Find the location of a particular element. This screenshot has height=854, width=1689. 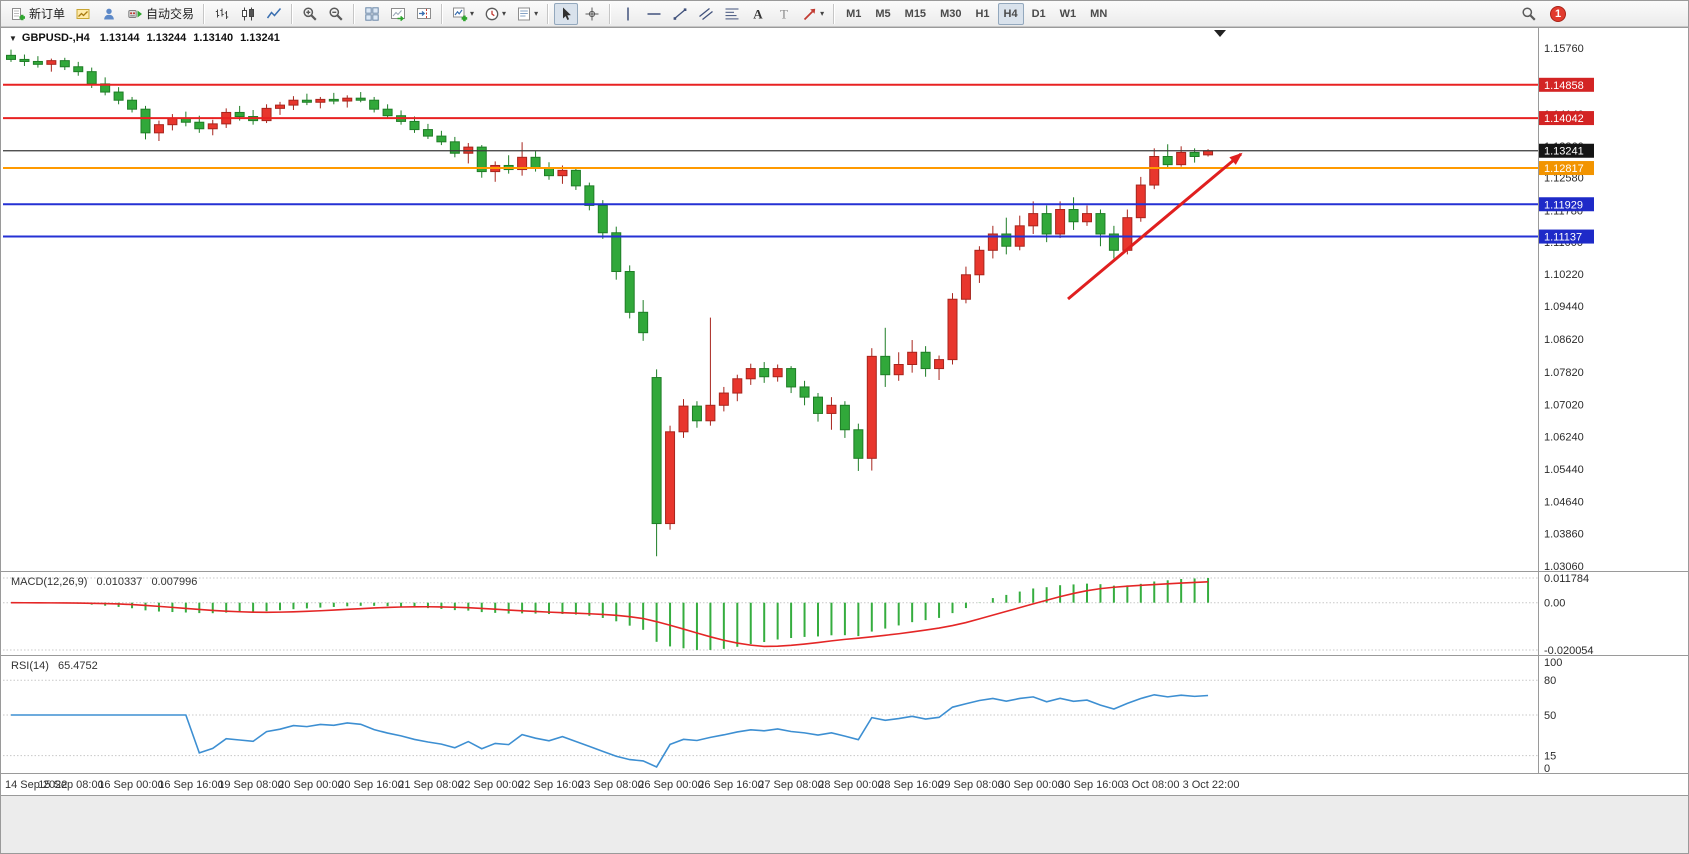

timeframe-w1-button: W1 is located at coordinates (1068, 14).